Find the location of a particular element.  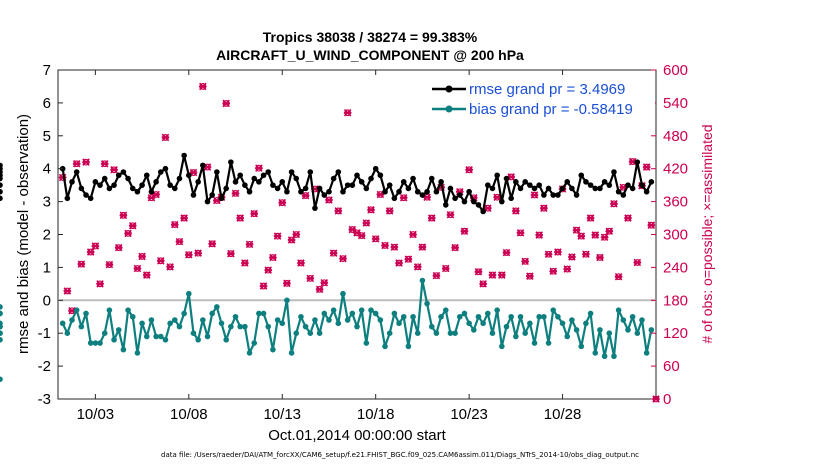

y-tick-label: 7 is located at coordinates (47, 70).